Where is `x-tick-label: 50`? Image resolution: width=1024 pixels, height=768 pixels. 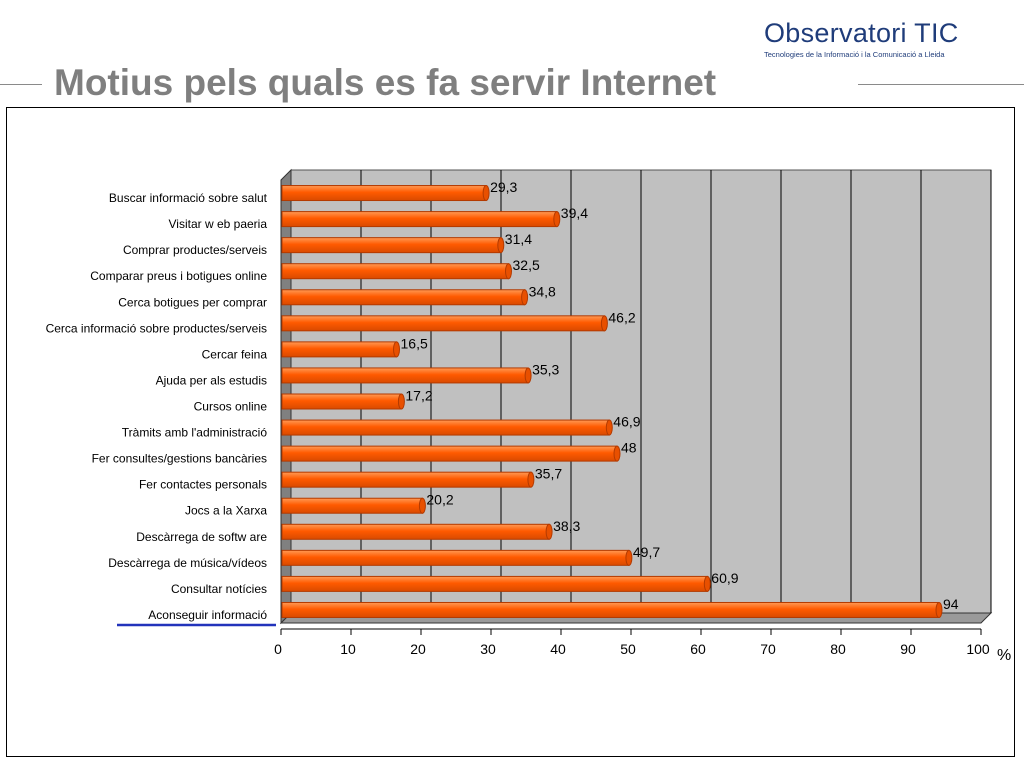
x-tick-label: 50 is located at coordinates (628, 649).